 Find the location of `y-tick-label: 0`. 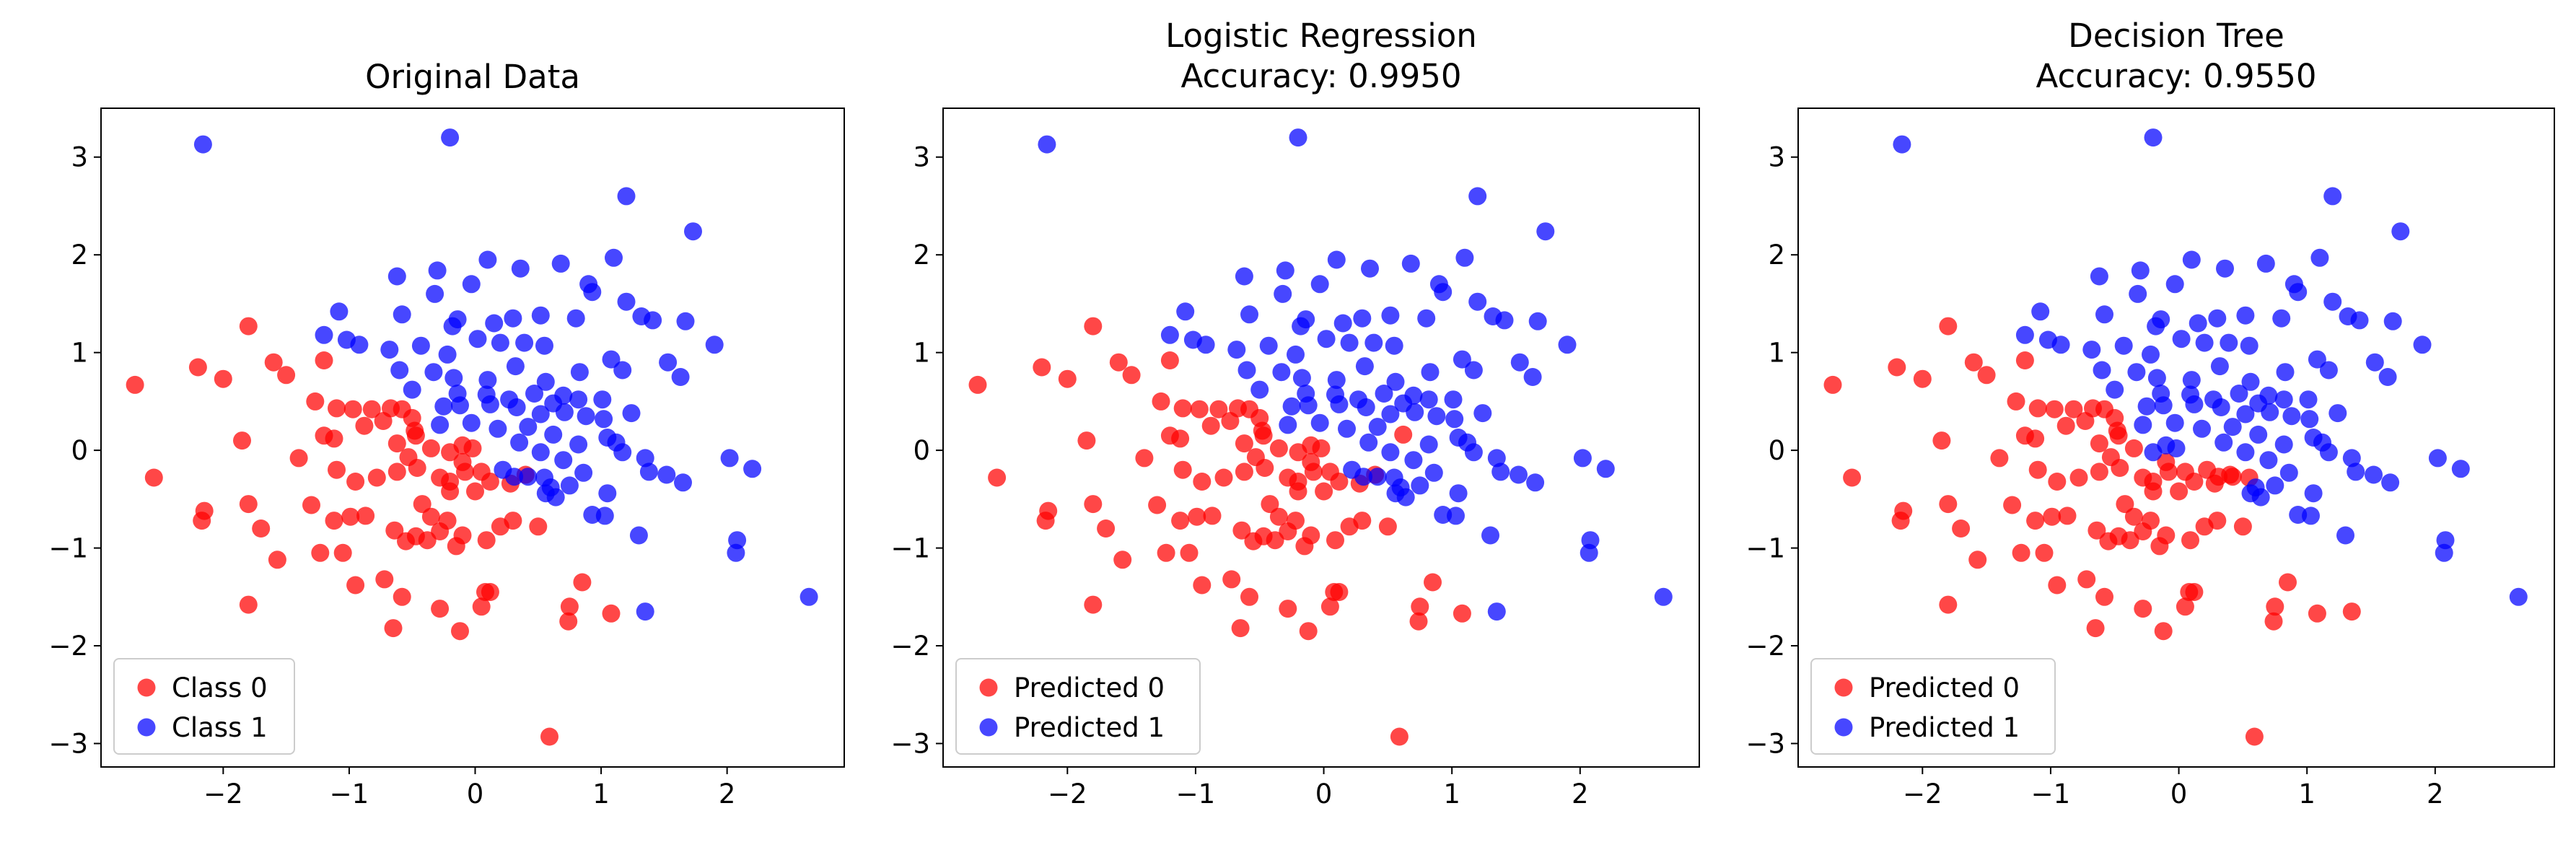

y-tick-label: 0 is located at coordinates (1776, 451).